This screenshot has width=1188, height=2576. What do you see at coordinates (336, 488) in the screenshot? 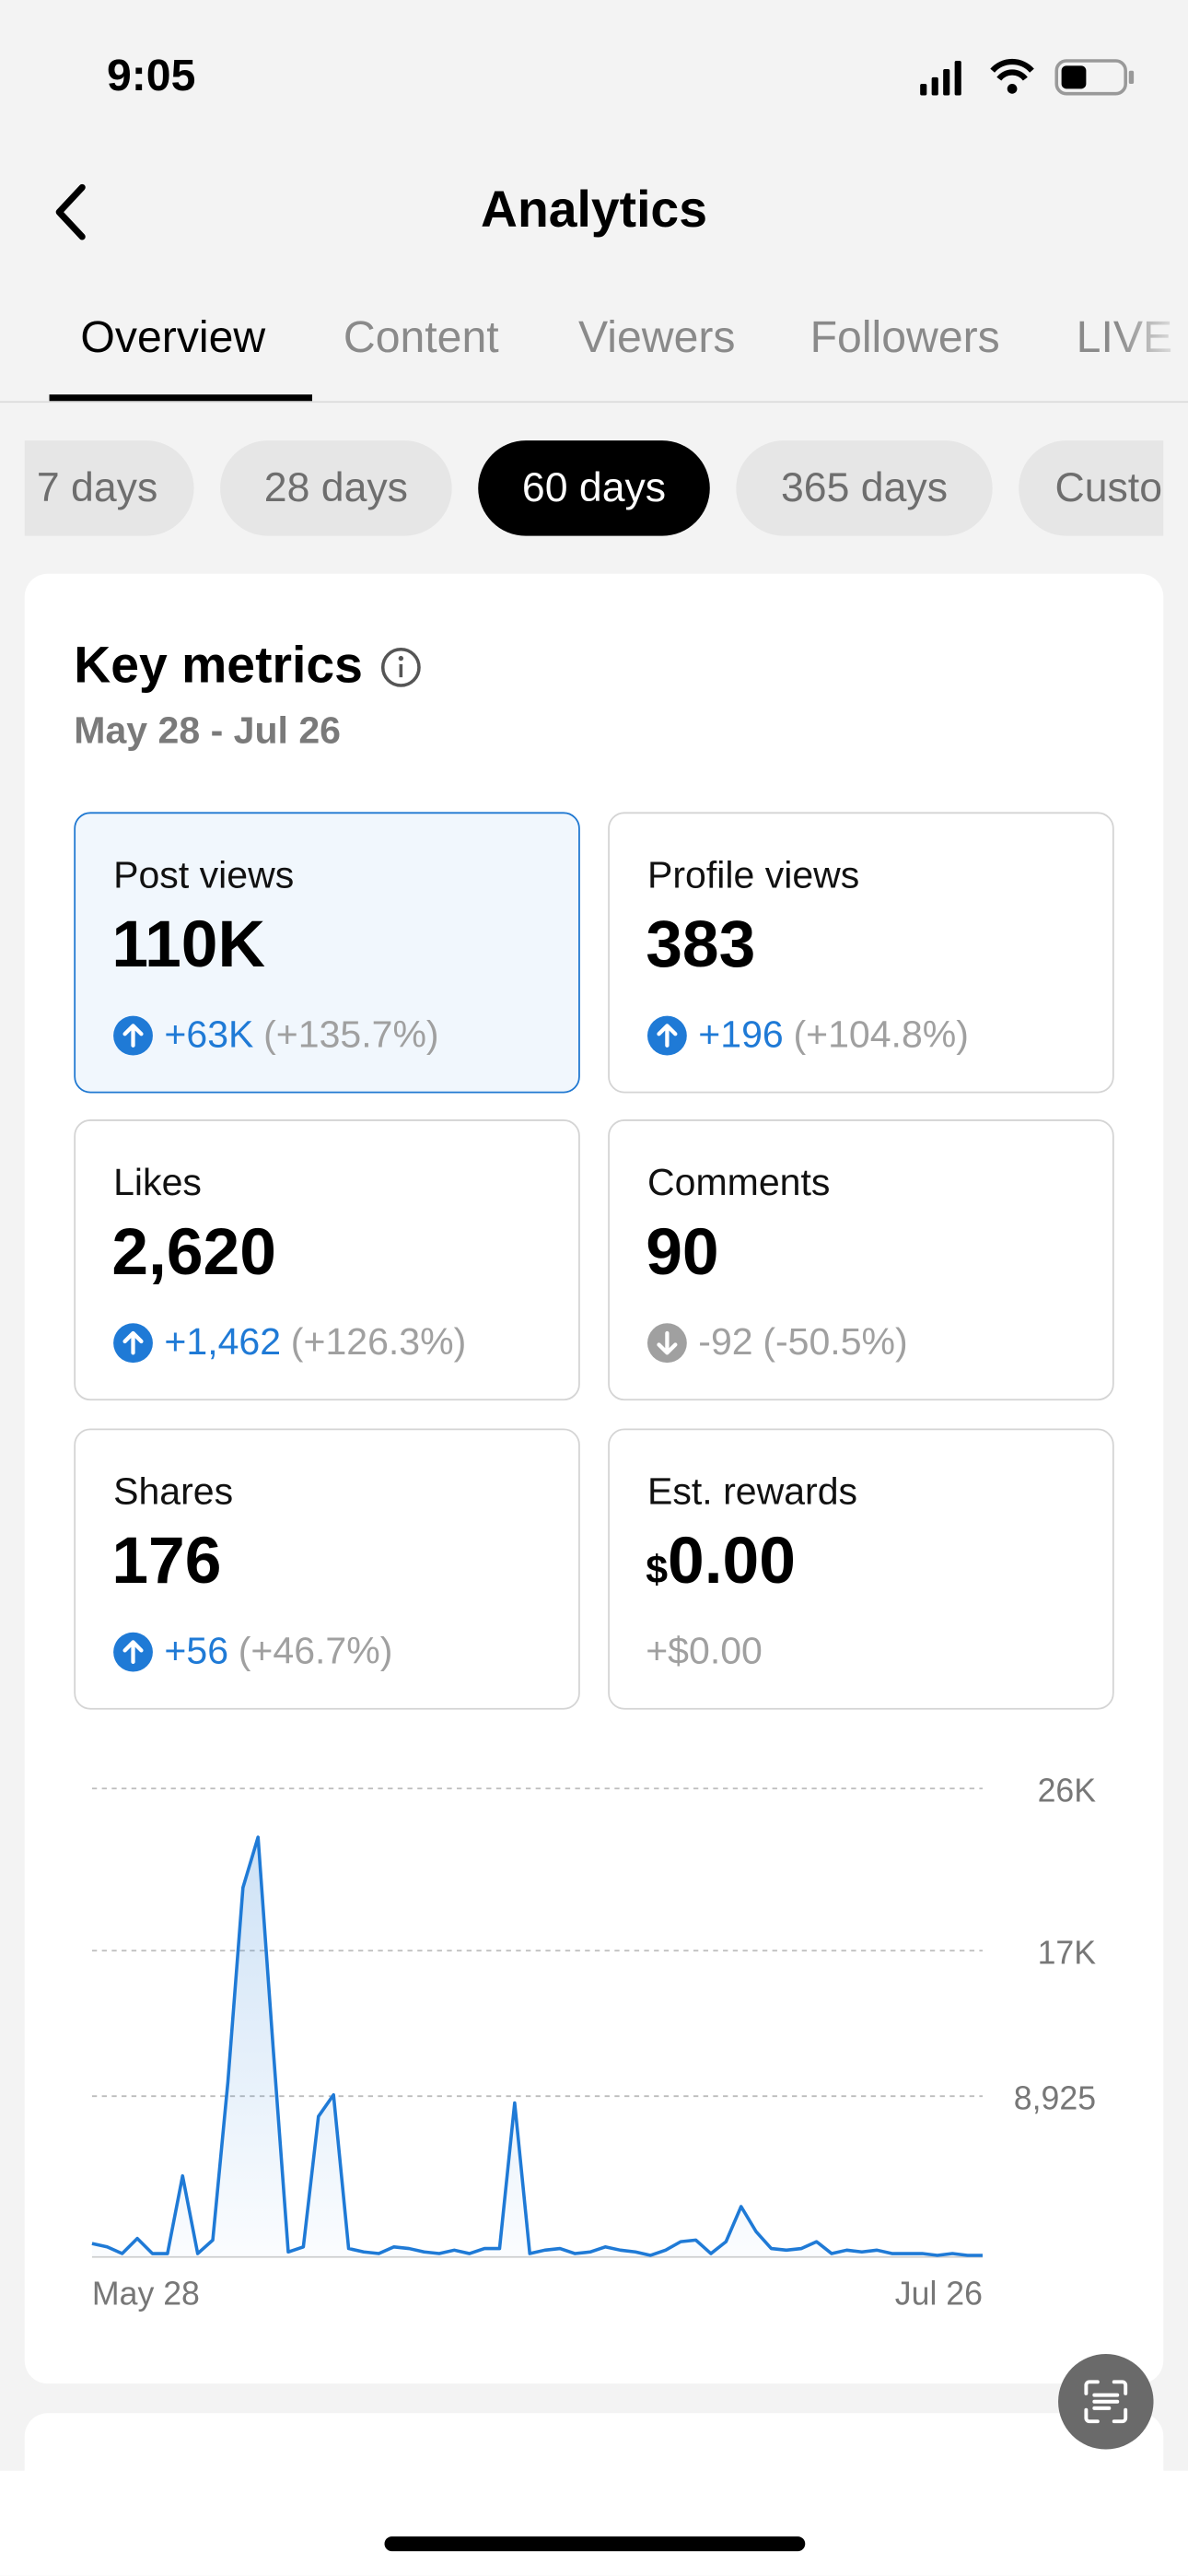
I see `range-pill: 28 days` at bounding box center [336, 488].